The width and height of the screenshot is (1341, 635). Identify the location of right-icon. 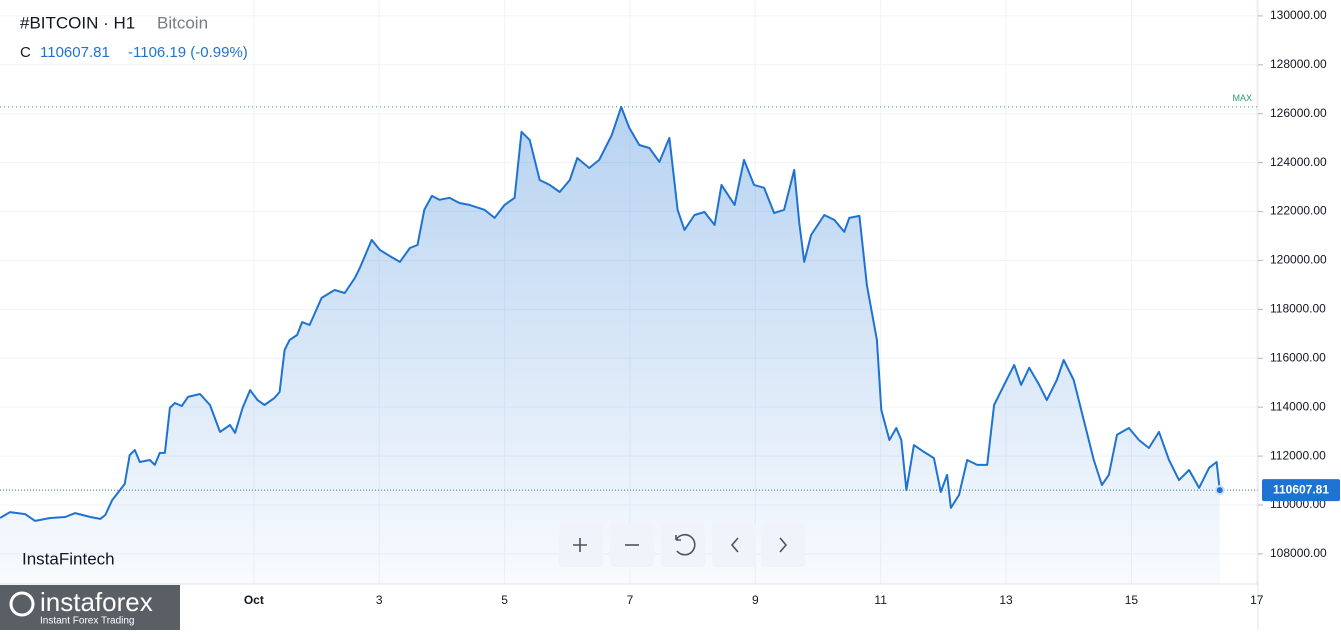
(783, 545).